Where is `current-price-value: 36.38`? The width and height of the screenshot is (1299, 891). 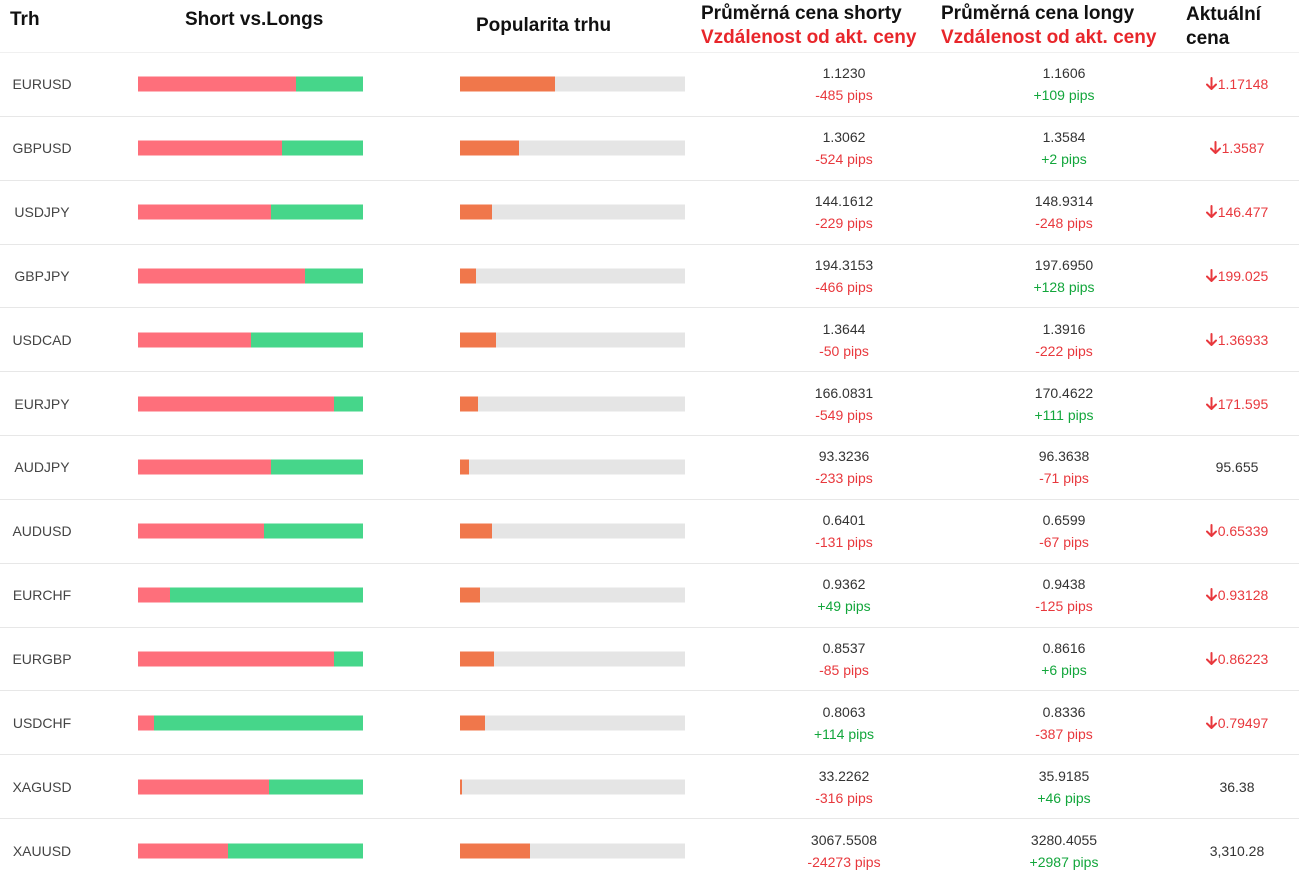 current-price-value: 36.38 is located at coordinates (1237, 786).